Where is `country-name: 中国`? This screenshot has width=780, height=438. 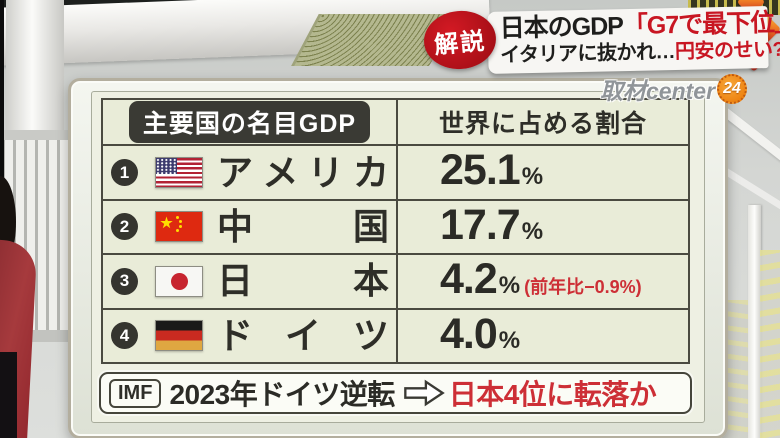
country-name: 中国 is located at coordinates (303, 226).